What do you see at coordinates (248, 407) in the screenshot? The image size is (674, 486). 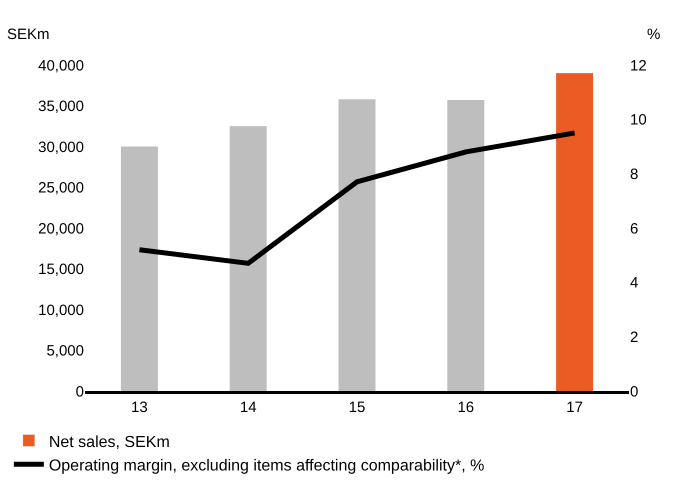 I see `x-tick-label: 14` at bounding box center [248, 407].